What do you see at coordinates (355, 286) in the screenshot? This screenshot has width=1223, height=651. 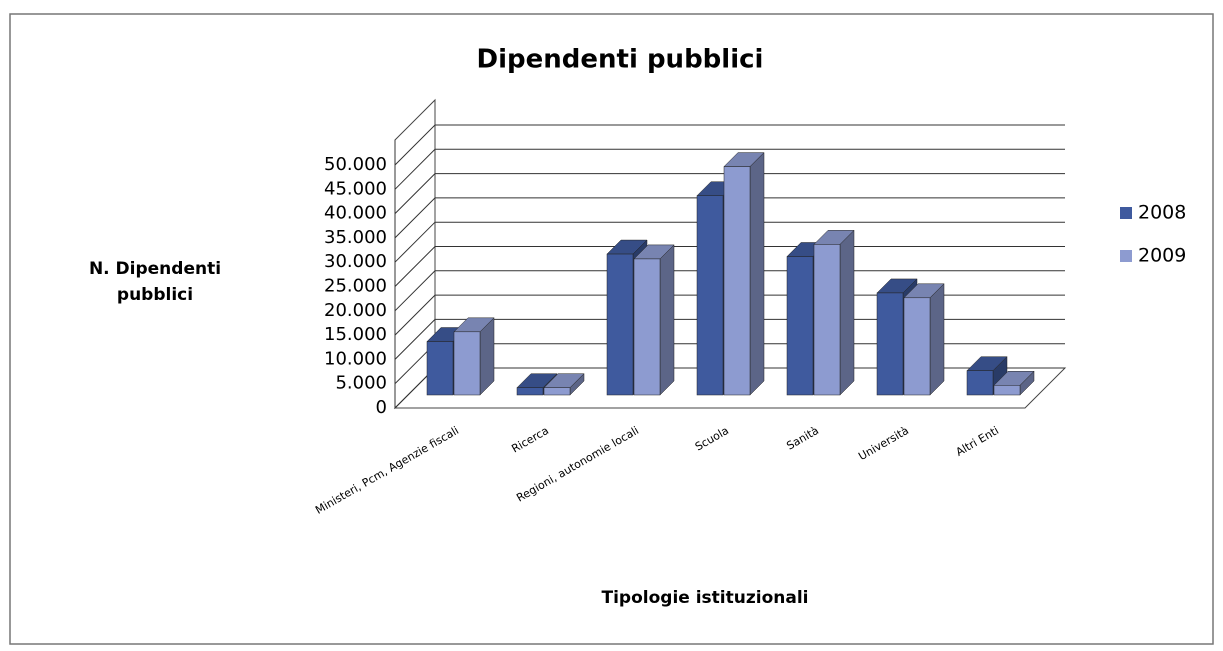 I see `y-tick-label: 25.000` at bounding box center [355, 286].